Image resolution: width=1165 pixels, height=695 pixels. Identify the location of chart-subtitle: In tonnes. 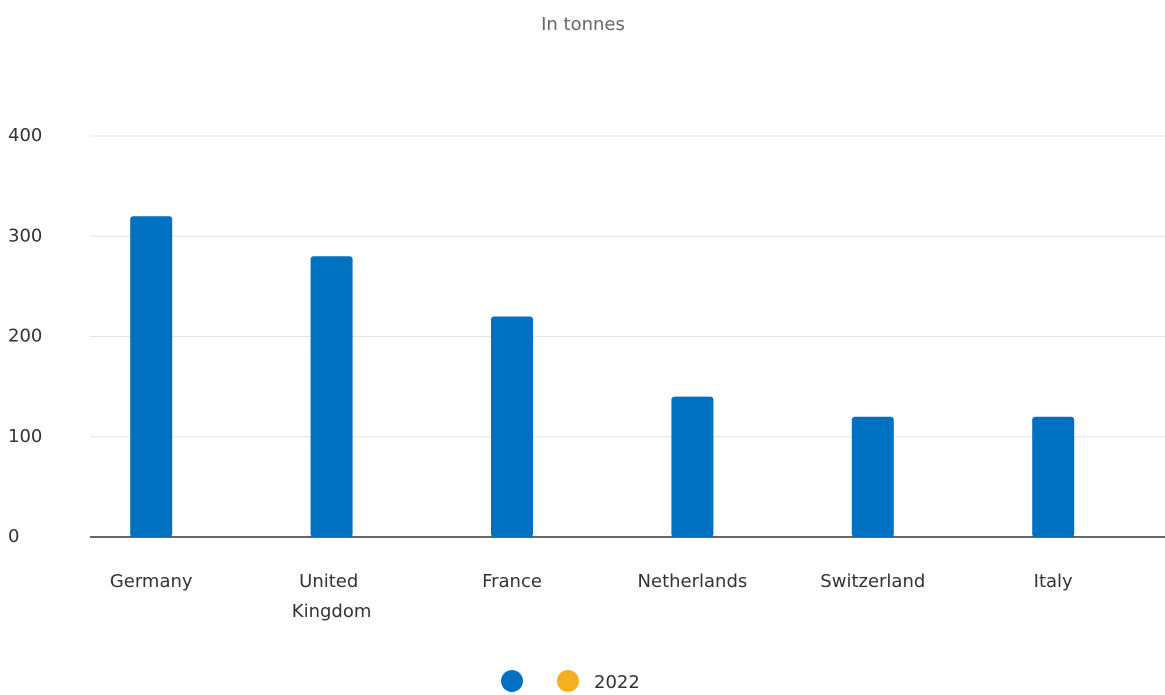
(583, 24).